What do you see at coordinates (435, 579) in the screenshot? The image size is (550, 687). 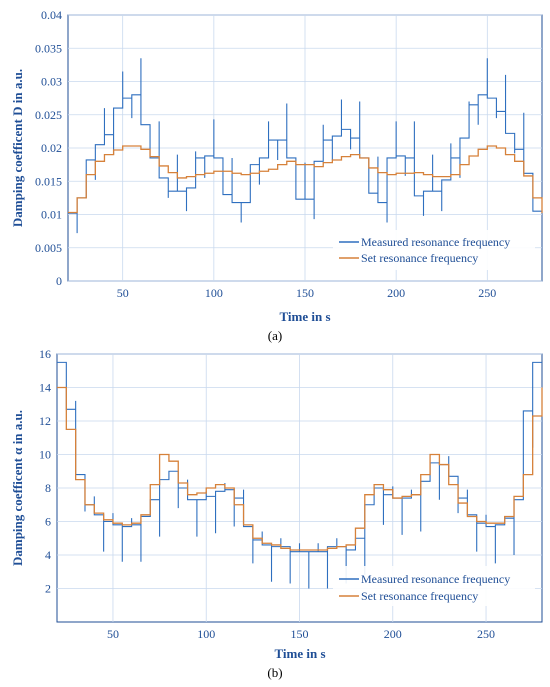 I see `panel-b-legend-label-measured: Measured resonance frequency` at bounding box center [435, 579].